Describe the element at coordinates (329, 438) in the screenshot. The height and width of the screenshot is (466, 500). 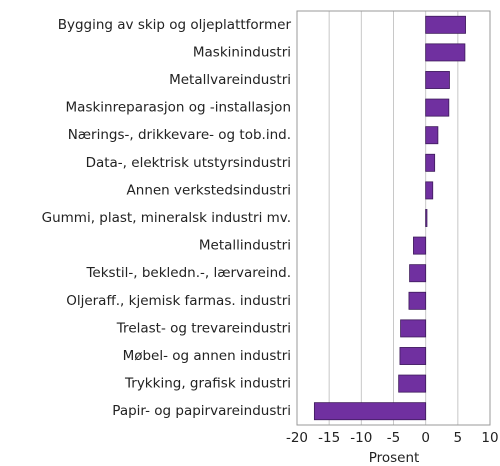
I see `x-tick-label: -15` at that location.